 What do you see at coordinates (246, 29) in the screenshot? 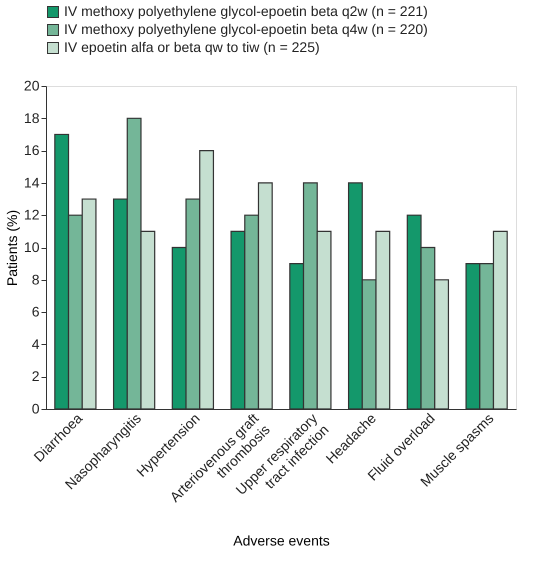
I see `legend-label: IV methoxy polyethylene glycol-epoetin beta q4w (n = 220)` at bounding box center [246, 29].